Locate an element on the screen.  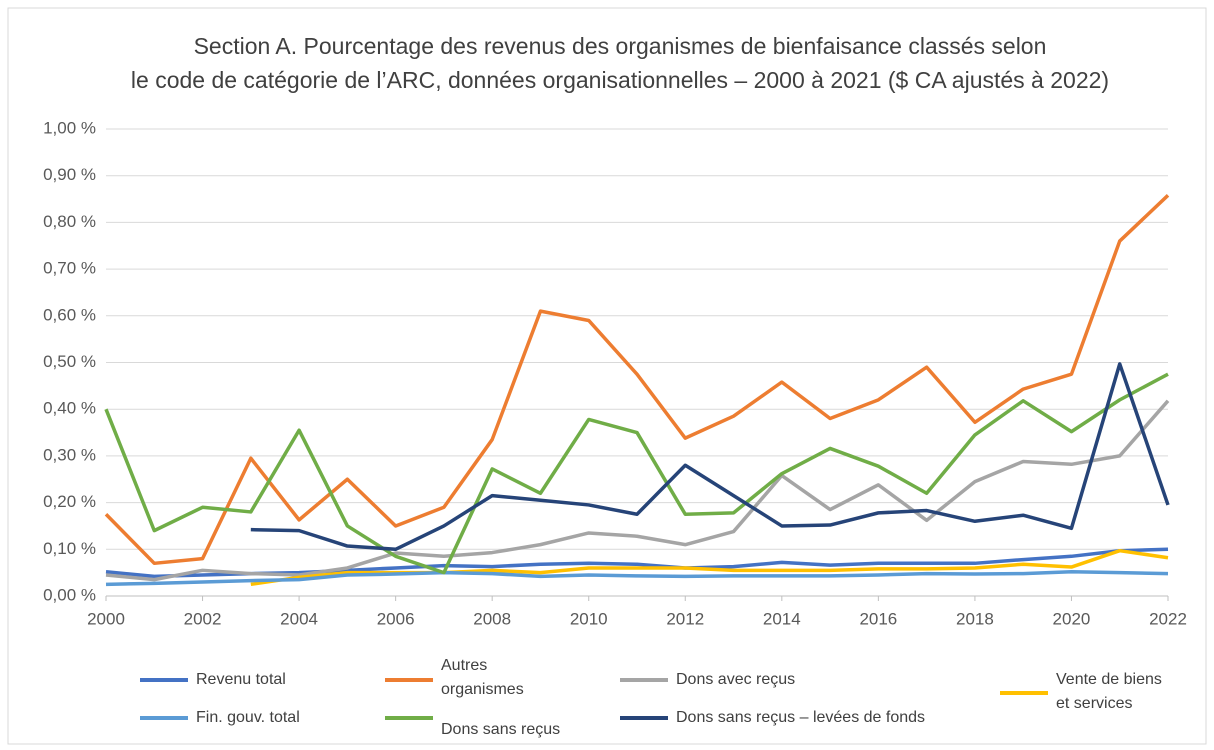
y-tick-label: 0,80 % is located at coordinates (69, 221).